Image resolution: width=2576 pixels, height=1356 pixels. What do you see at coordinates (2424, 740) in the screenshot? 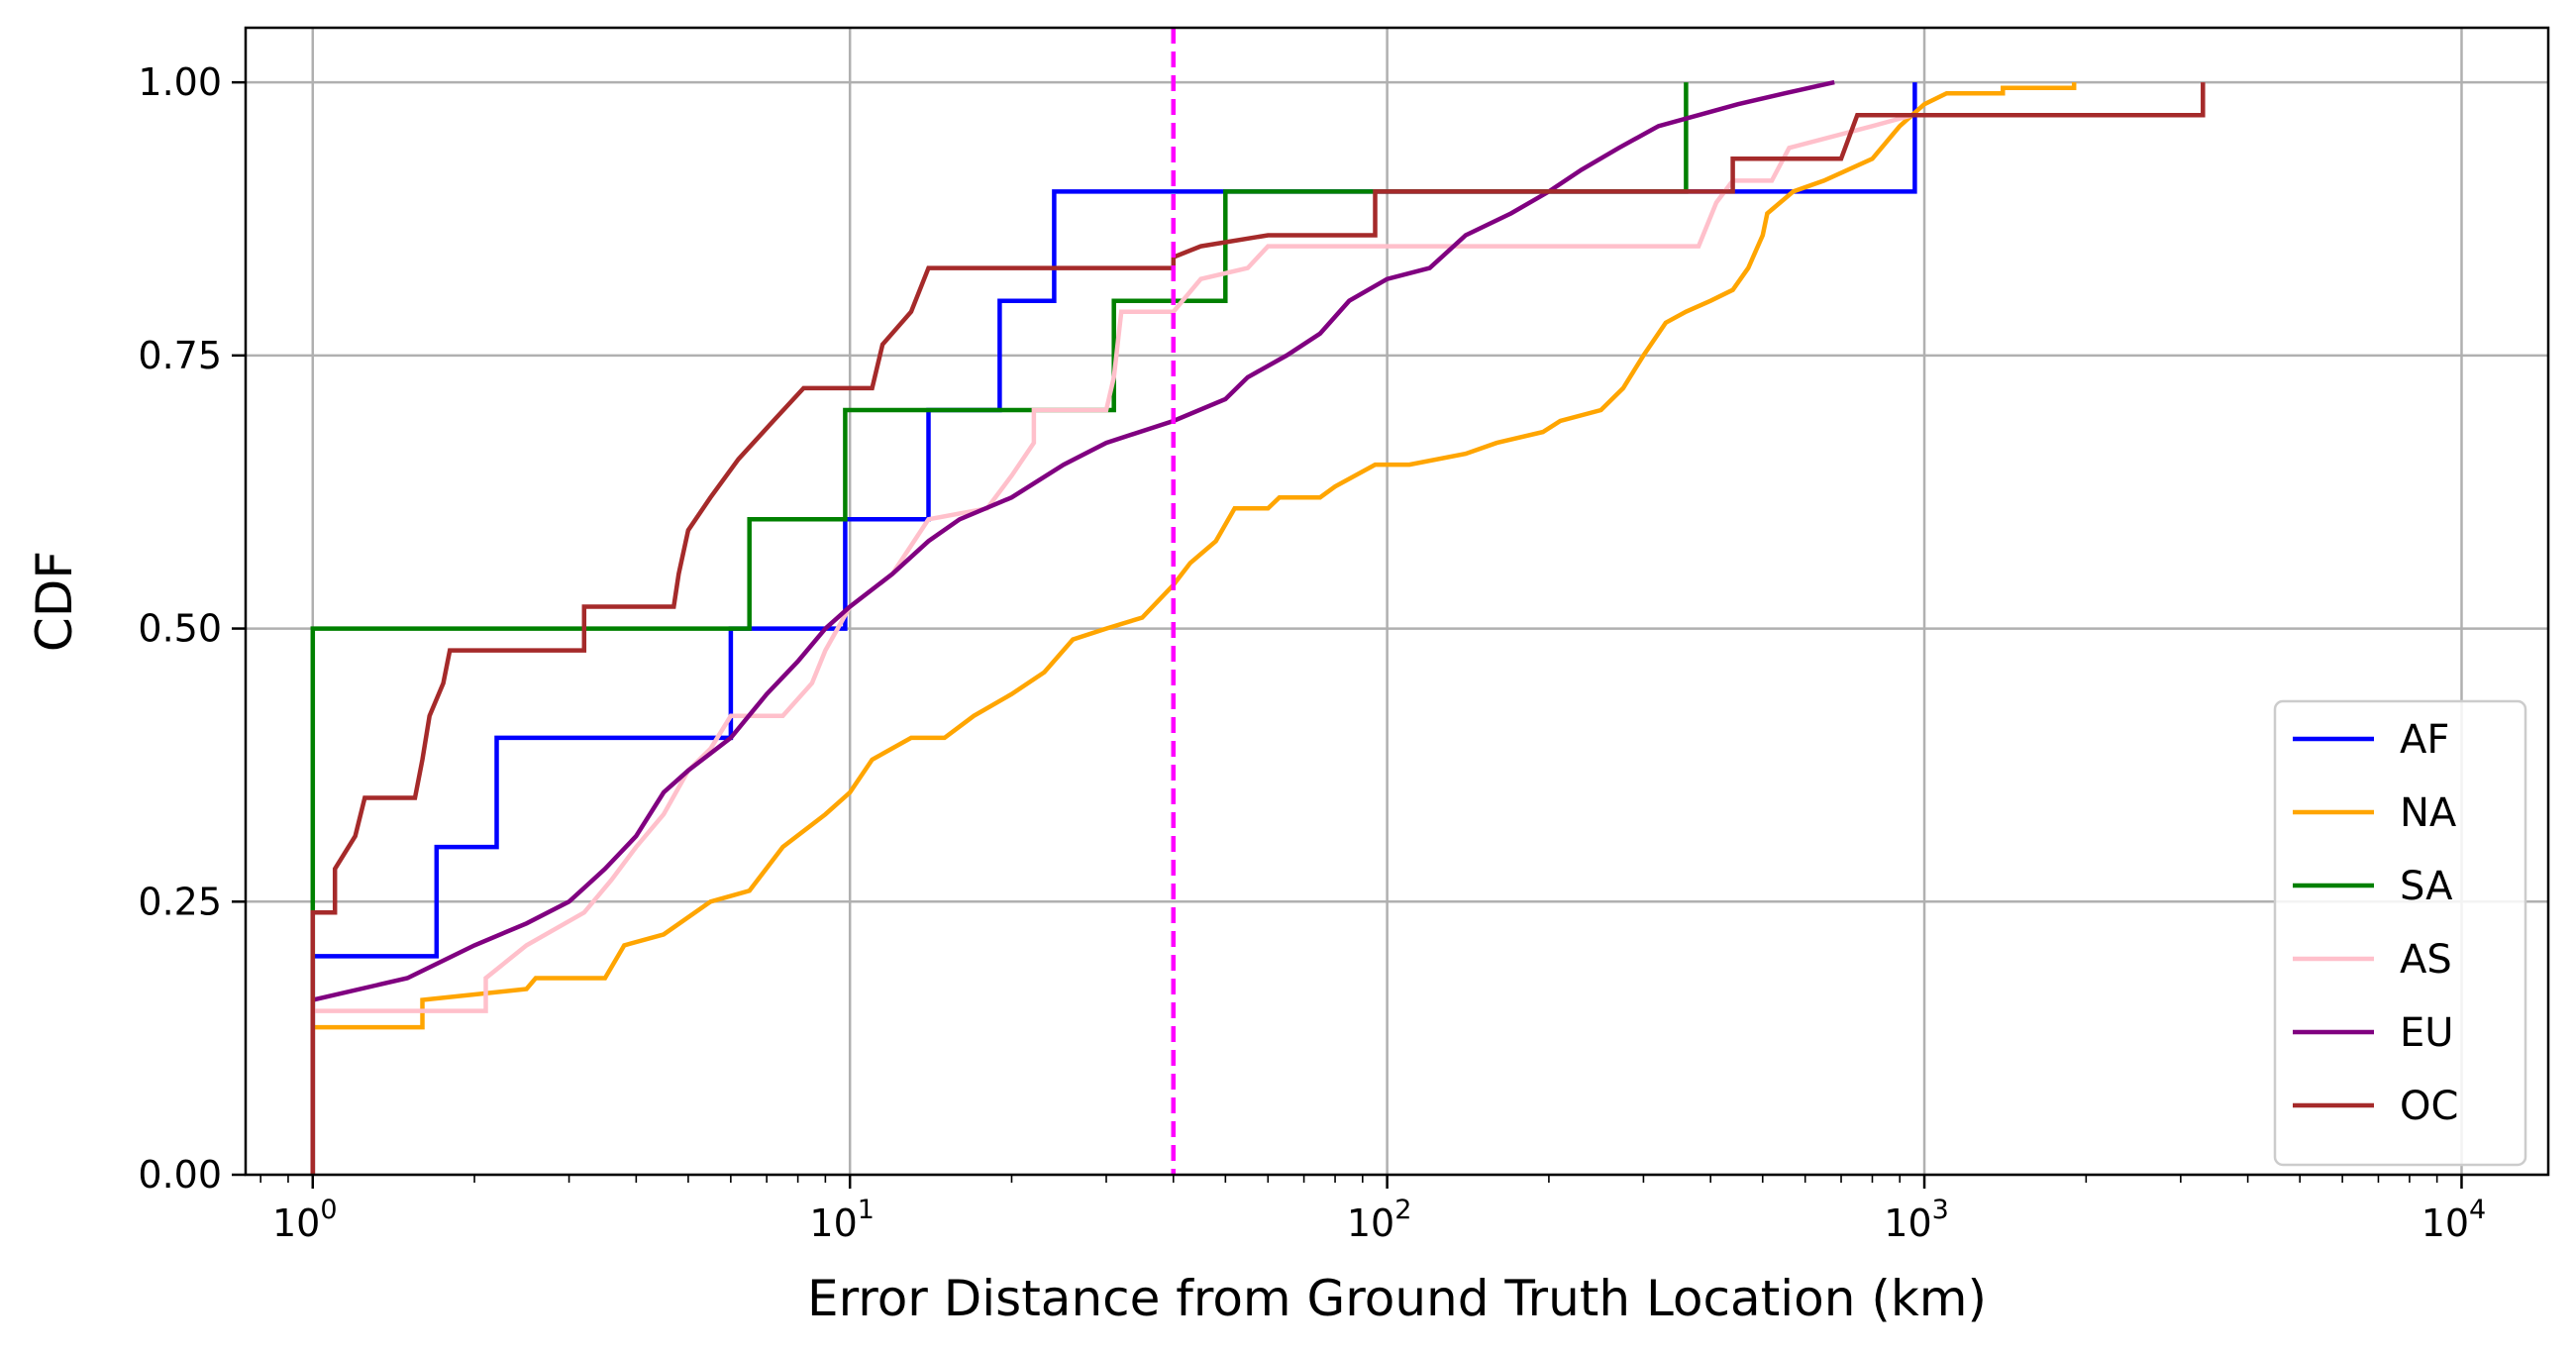
I see `legend-label-af: AF` at bounding box center [2424, 740].